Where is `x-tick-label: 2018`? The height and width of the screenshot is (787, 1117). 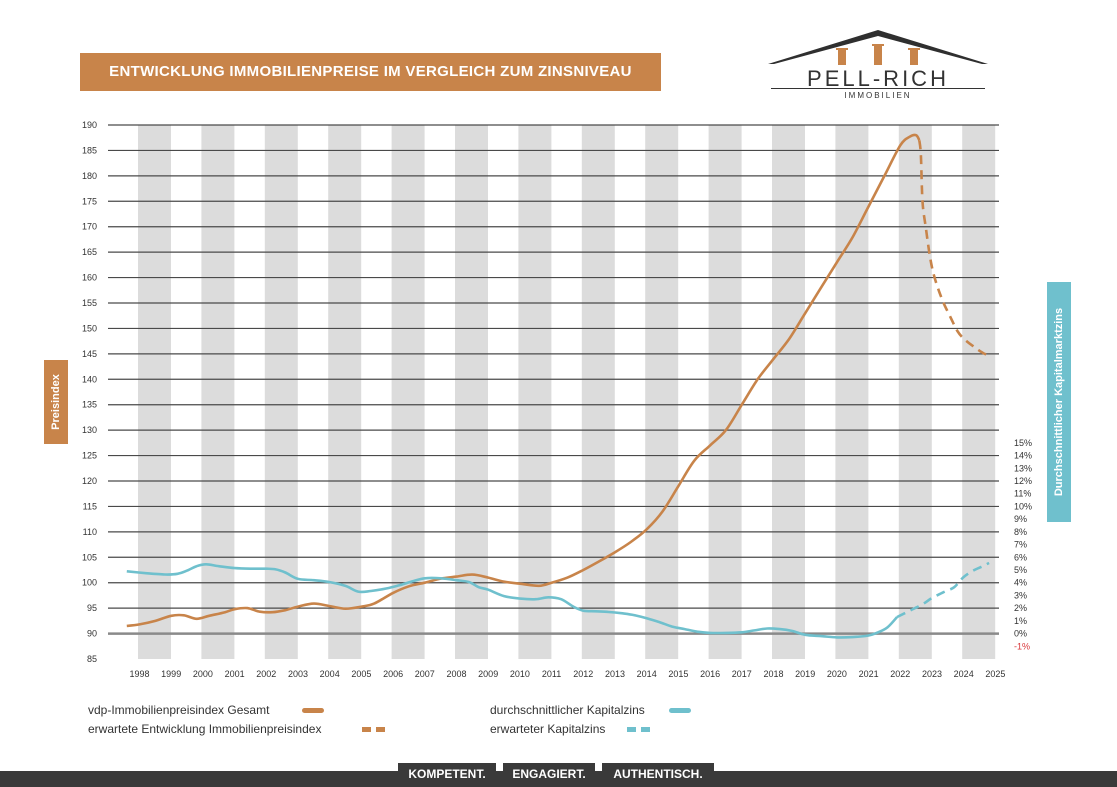
x-tick-label: 2018 is located at coordinates (773, 674).